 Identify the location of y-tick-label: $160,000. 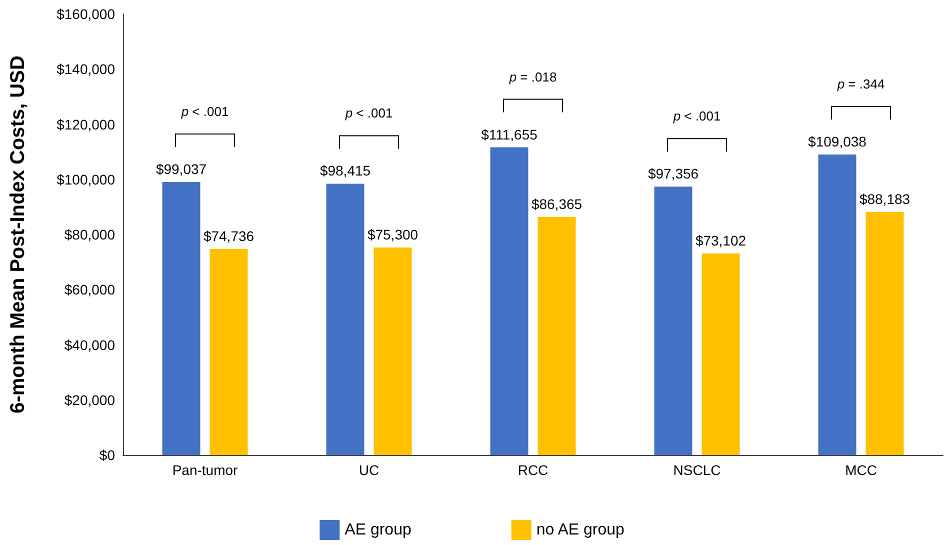
(86, 14).